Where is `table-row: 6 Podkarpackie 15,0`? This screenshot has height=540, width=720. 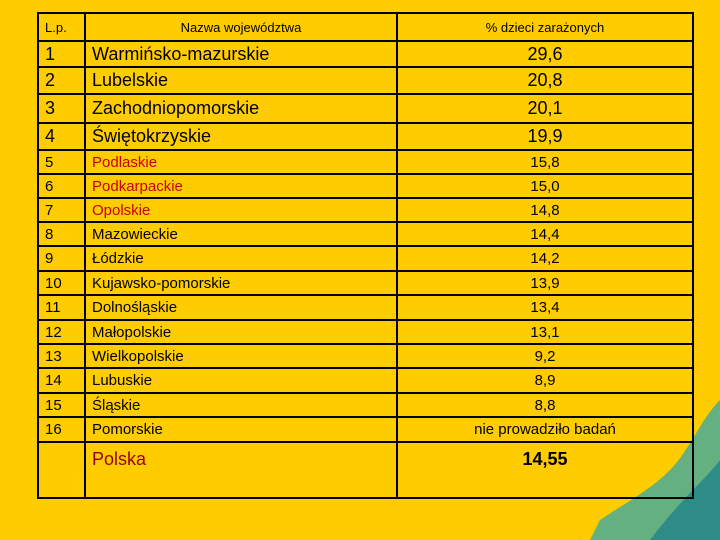 table-row: 6 Podkarpackie 15,0 is located at coordinates (365, 186).